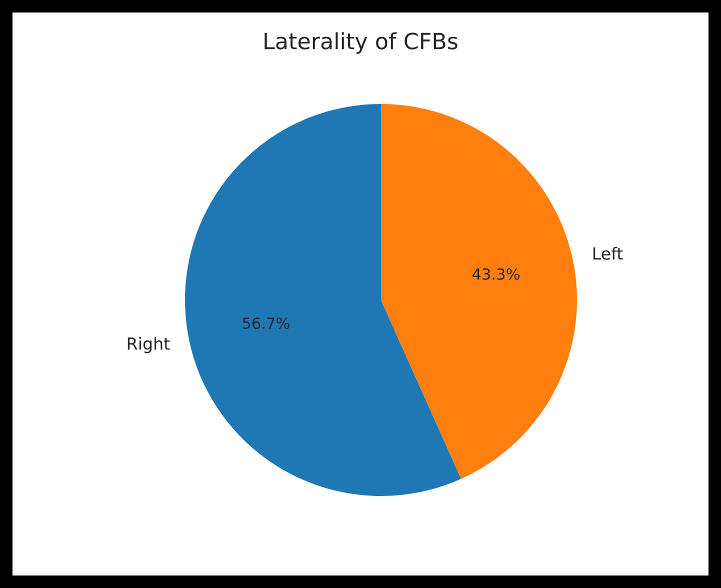 This screenshot has height=588, width=721. Describe the element at coordinates (496, 274) in the screenshot. I see `data-label: 43.3%` at that location.